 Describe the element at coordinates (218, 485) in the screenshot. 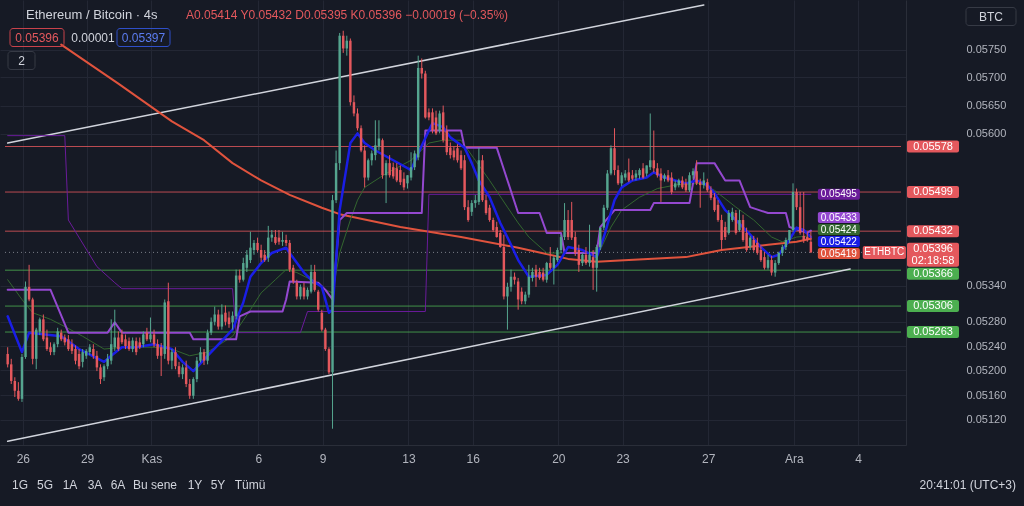

I see `text: 5Y` at that location.